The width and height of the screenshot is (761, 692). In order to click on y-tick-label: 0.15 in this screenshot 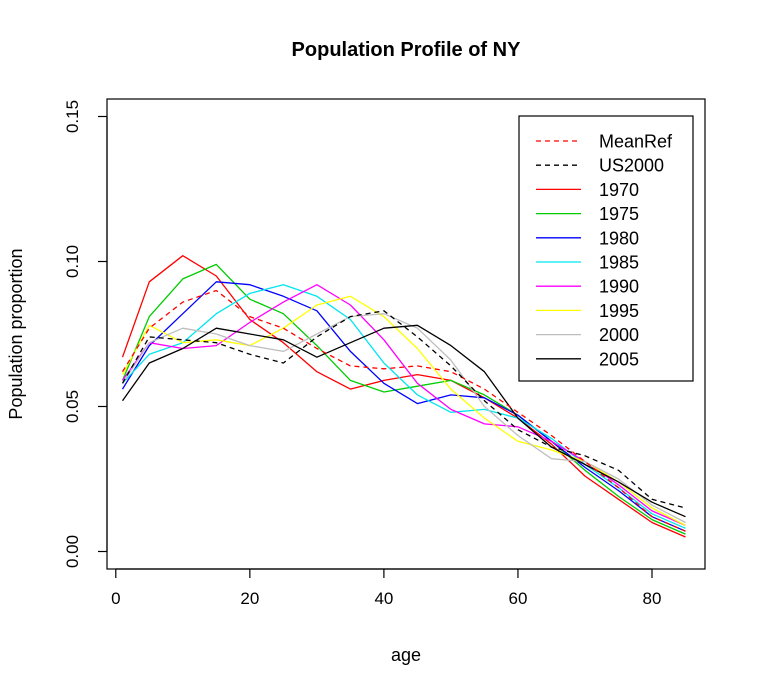, I will do `click(72, 116)`.